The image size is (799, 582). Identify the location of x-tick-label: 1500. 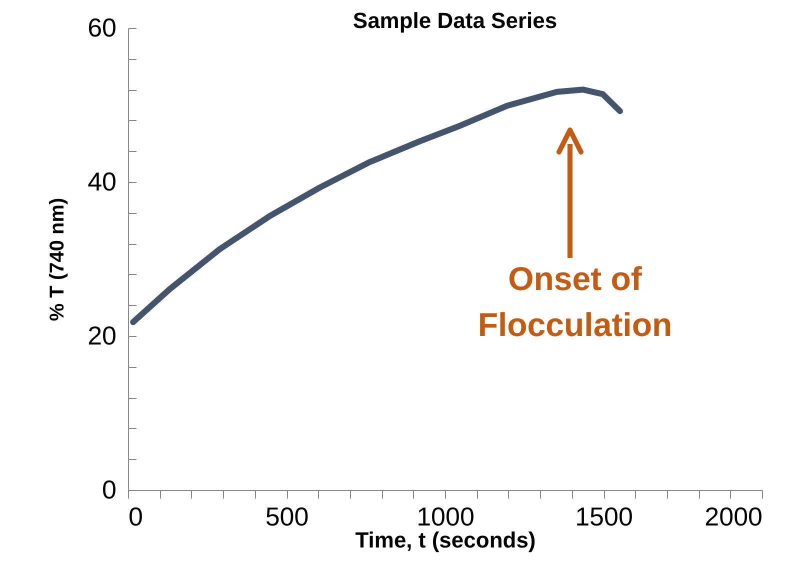
(604, 517).